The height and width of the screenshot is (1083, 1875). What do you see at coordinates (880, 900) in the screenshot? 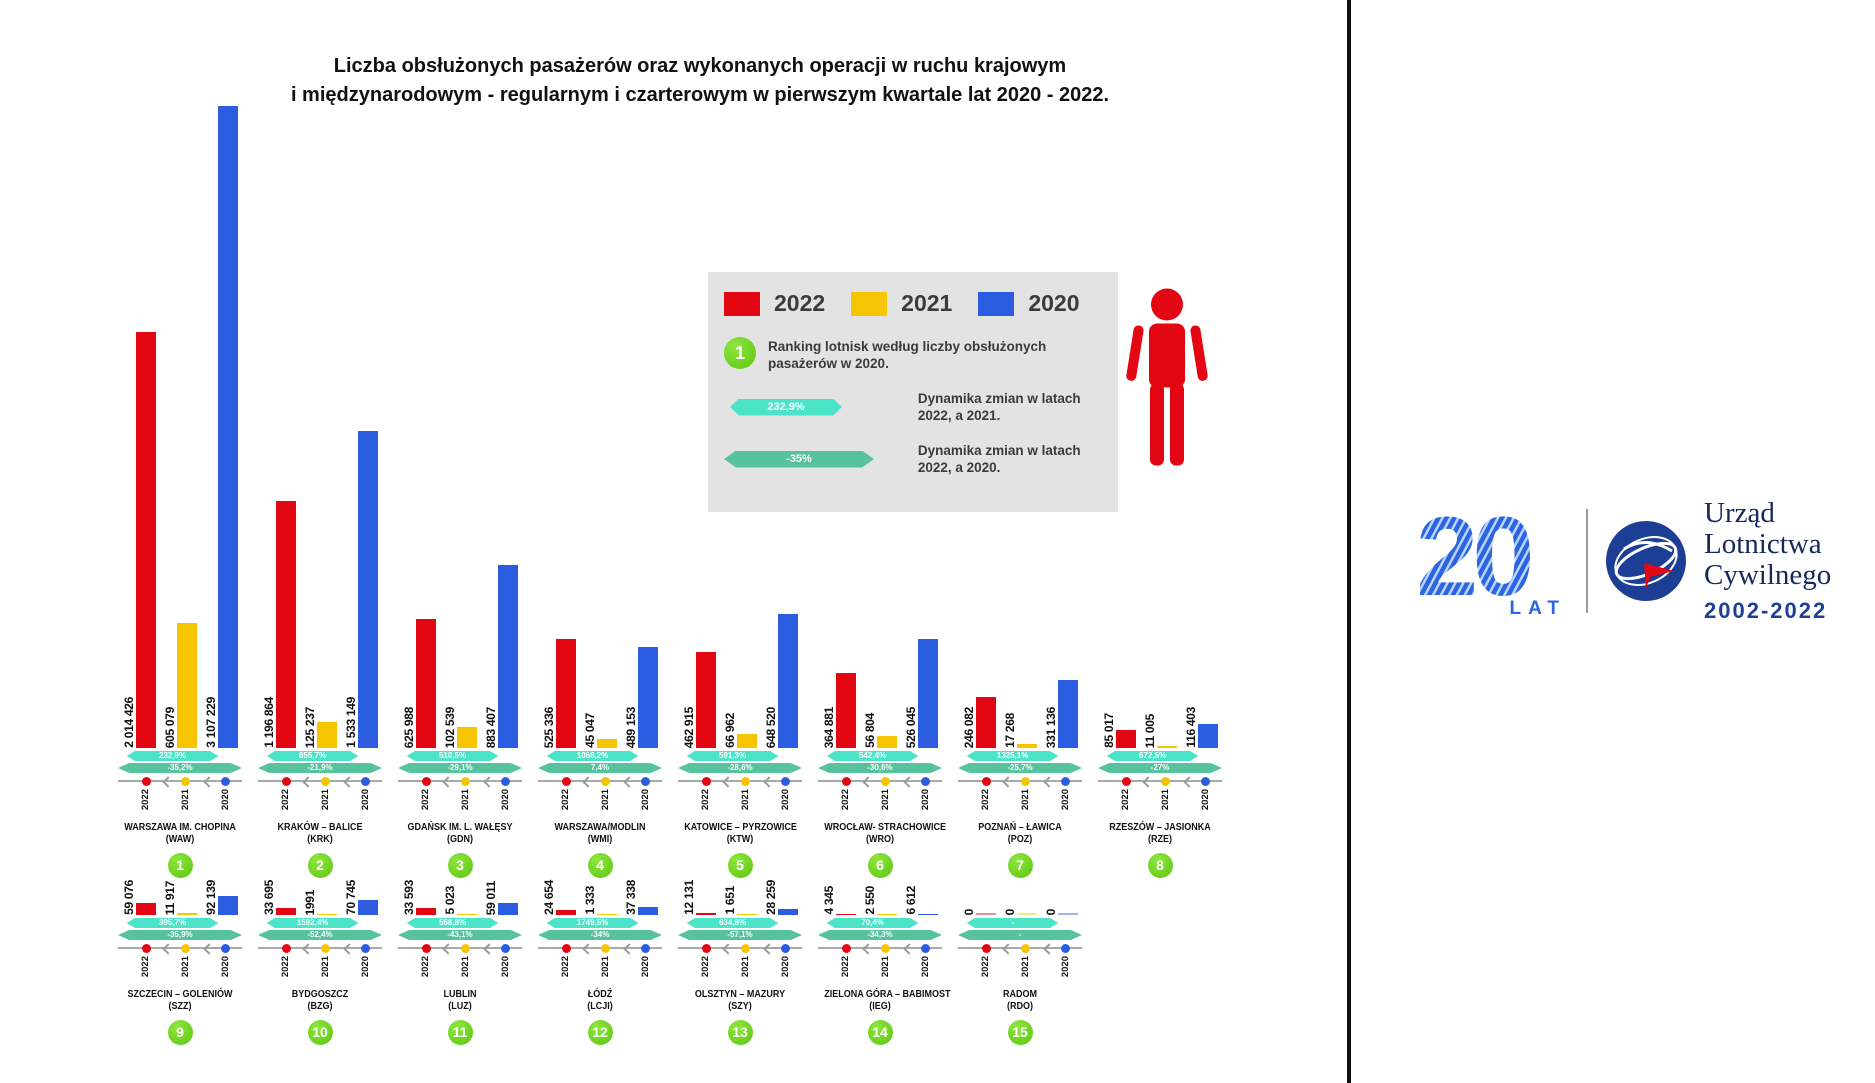
I see `bar-unit-2021: 2 550` at bounding box center [880, 900].